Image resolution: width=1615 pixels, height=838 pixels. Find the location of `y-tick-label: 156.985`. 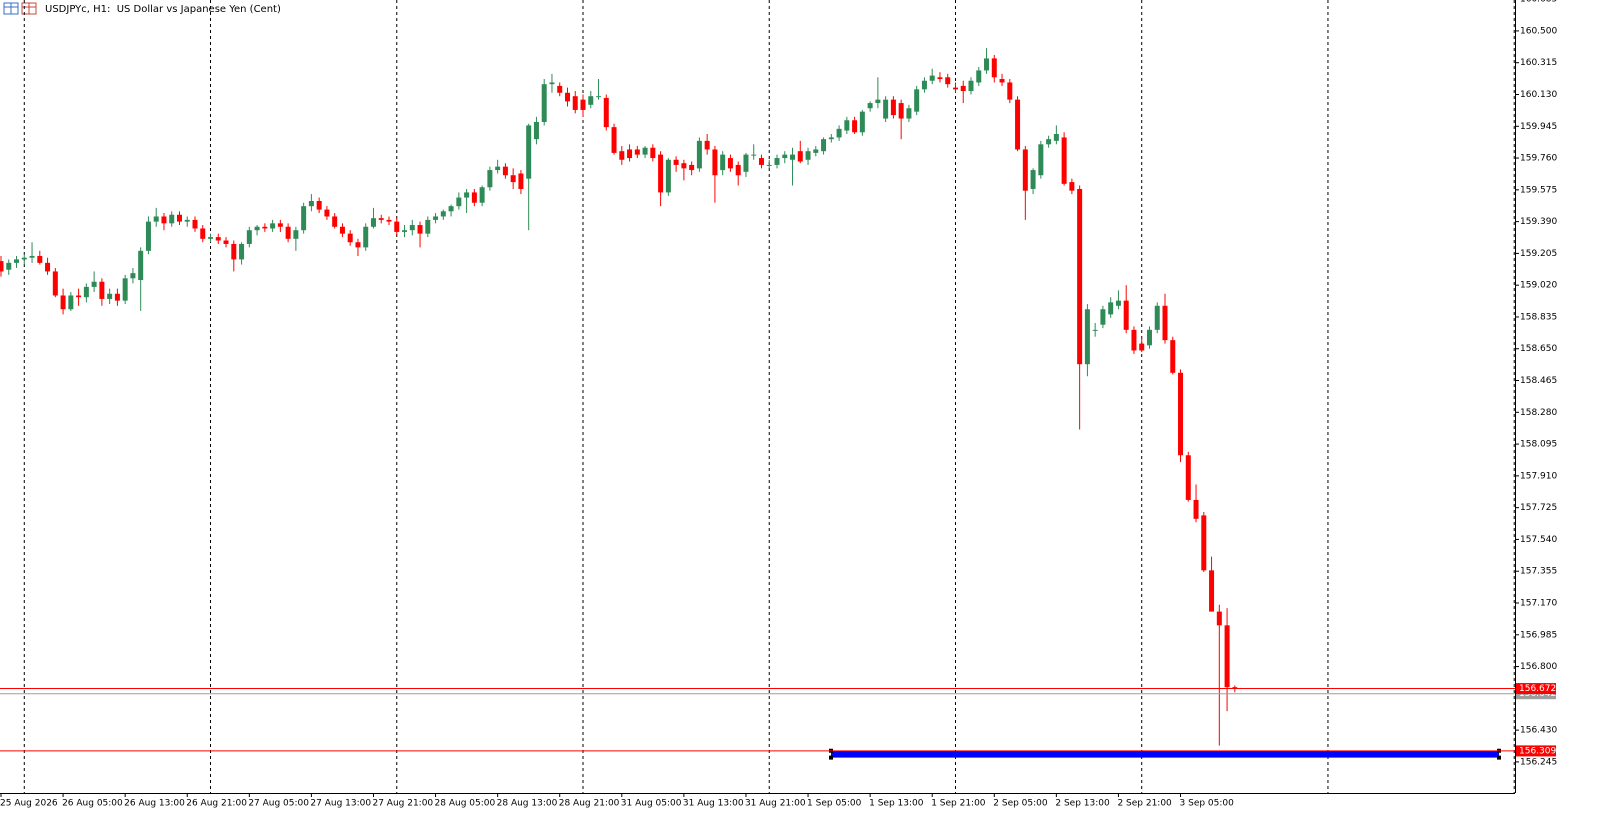

y-tick-label: 156.985 is located at coordinates (1538, 635).